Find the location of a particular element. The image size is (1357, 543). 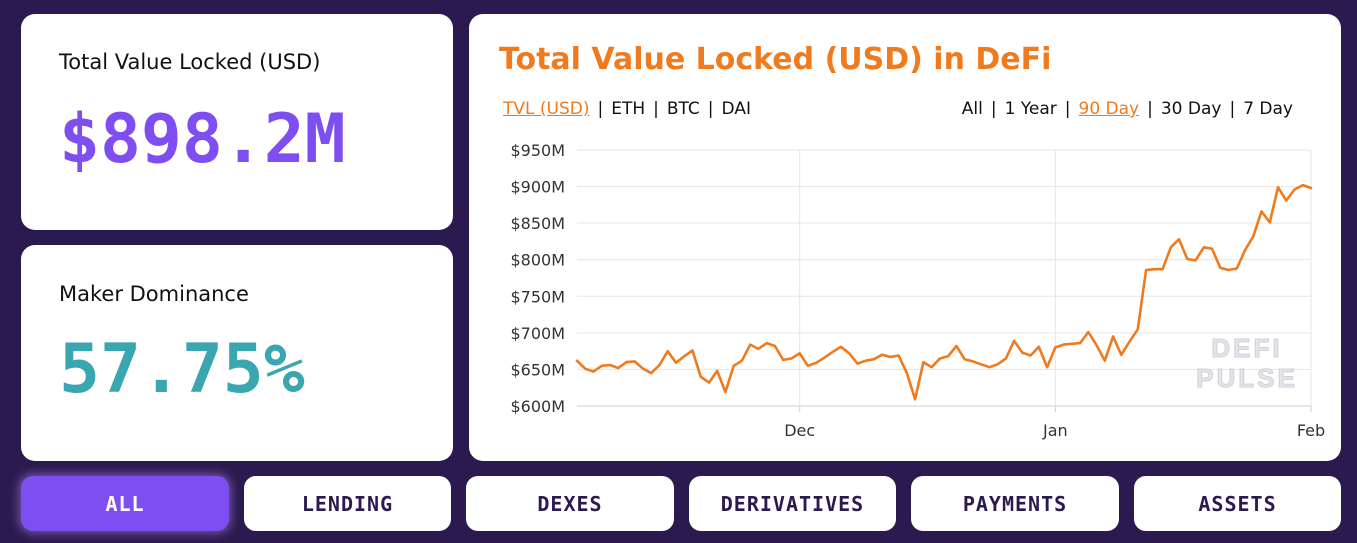

maker-dominance-card: Maker Dominance 57.75% is located at coordinates (237, 353).